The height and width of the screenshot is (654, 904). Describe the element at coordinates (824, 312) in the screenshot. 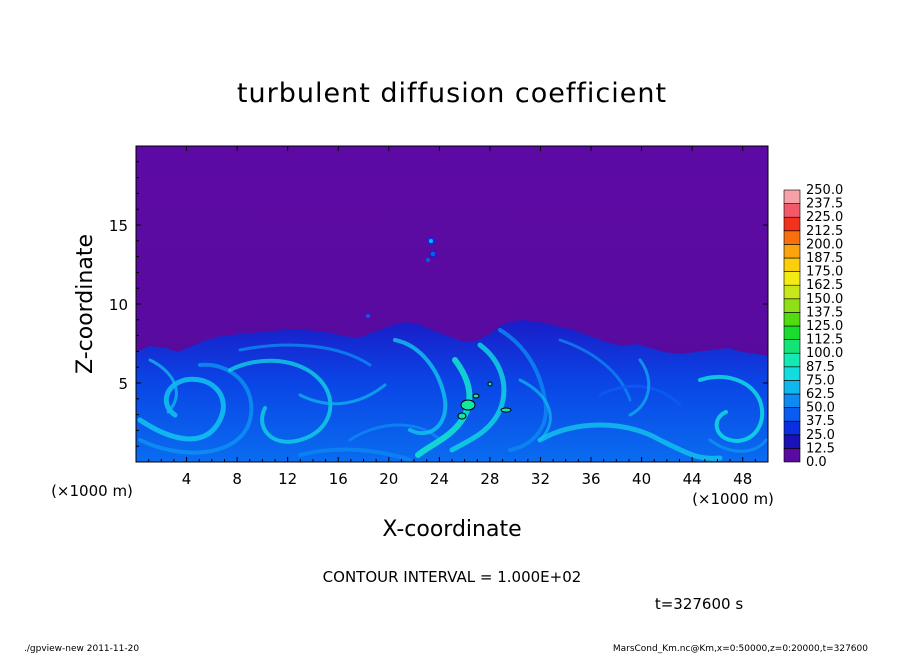

I see `colorbar-label: 137.5` at that location.